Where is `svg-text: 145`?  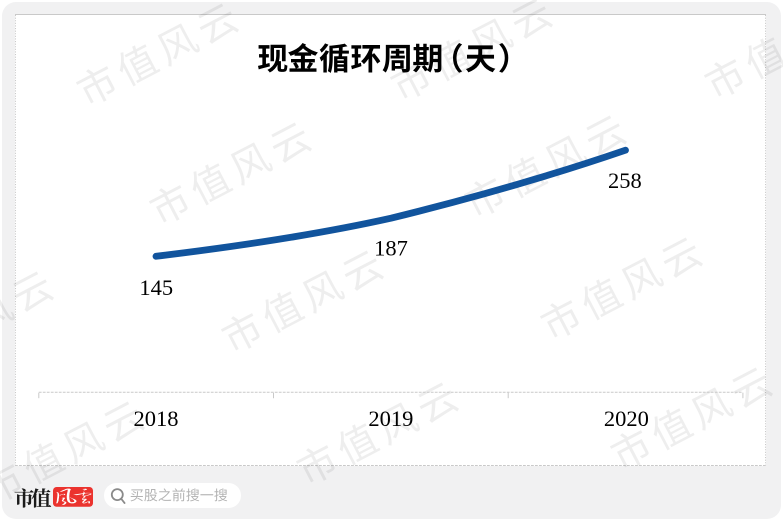
svg-text: 145 is located at coordinates (156, 287).